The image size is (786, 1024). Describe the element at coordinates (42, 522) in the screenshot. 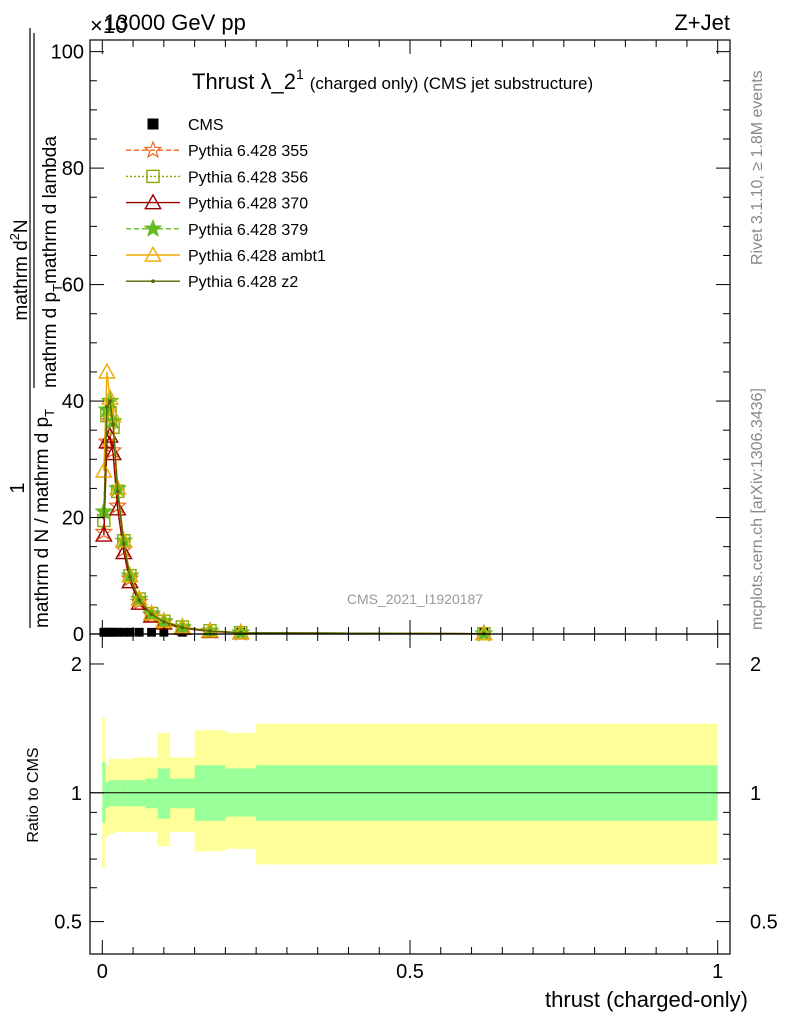

I see `ylabel-frac-denominator: mathrm d N / mathrm d p` at that location.